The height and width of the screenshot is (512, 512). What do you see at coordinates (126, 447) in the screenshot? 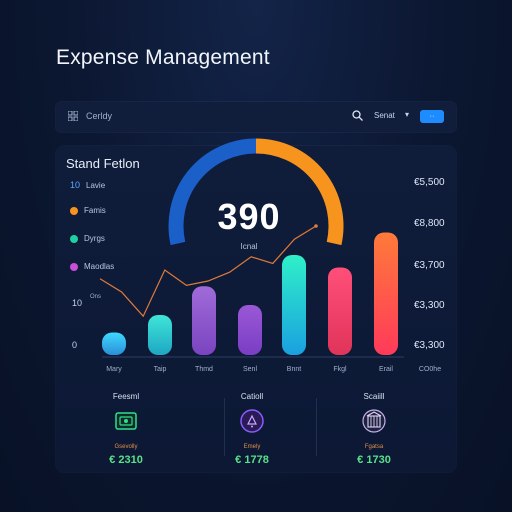
I see `summary-subtitle: Gsevolly` at bounding box center [126, 447].